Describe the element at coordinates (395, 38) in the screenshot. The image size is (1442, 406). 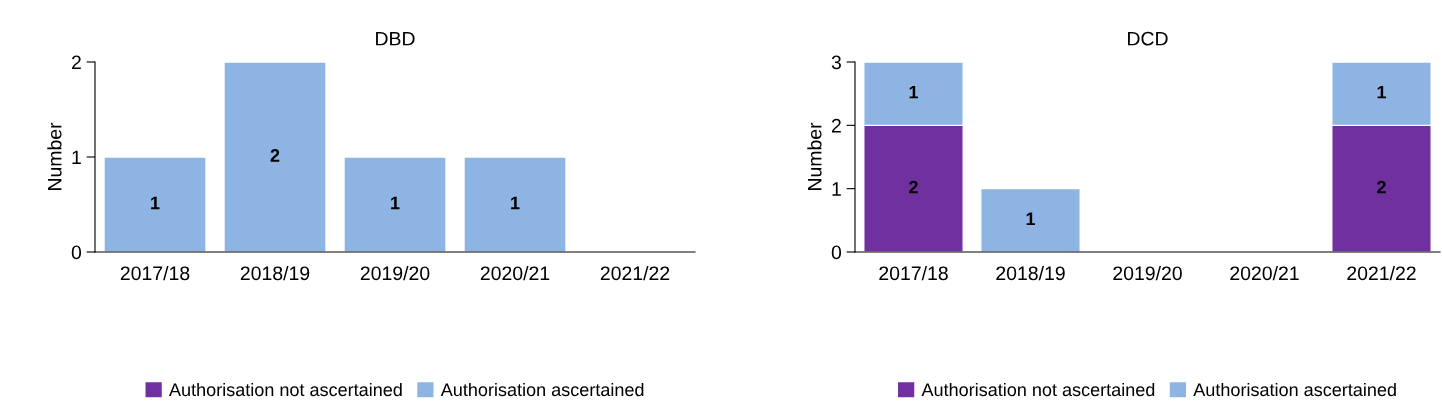
I see `chart-title: DBD` at that location.